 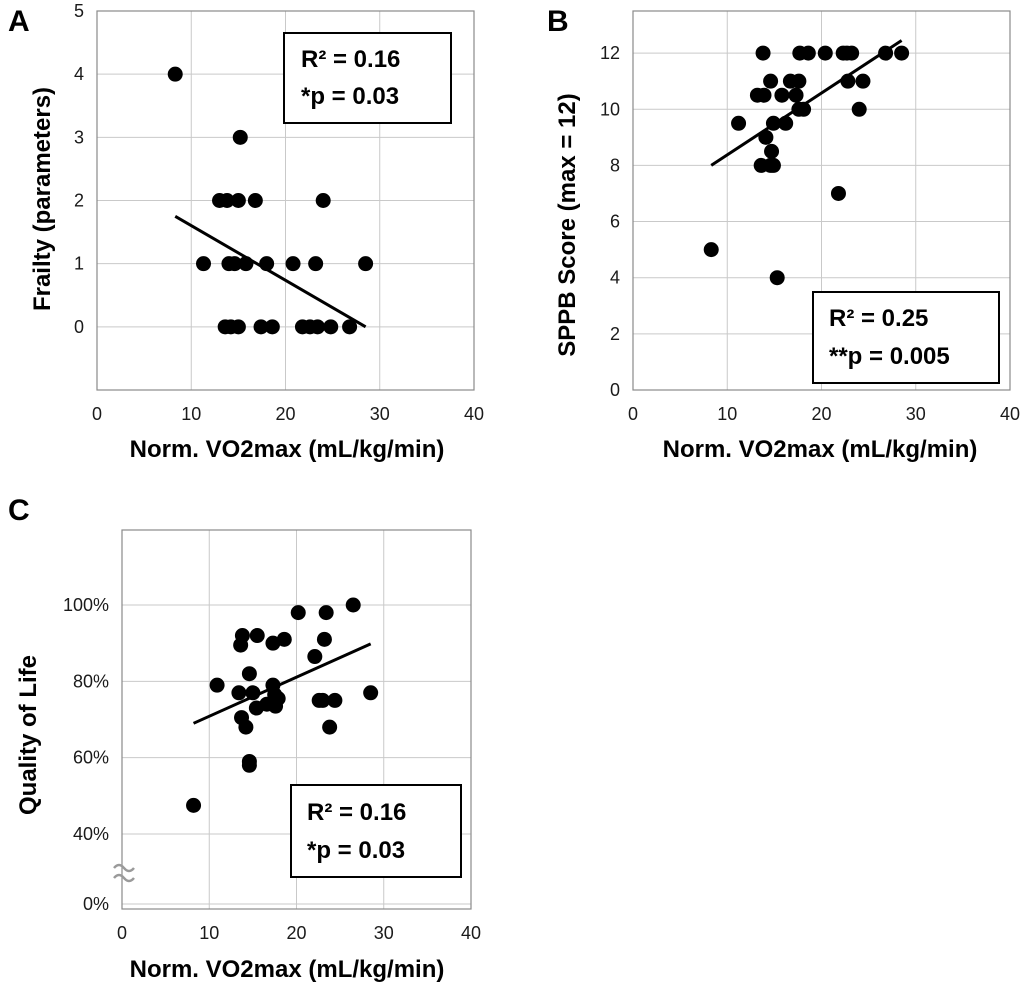 I want to click on r-squared-label-c: R² = 0.16, so click(x=356, y=812).